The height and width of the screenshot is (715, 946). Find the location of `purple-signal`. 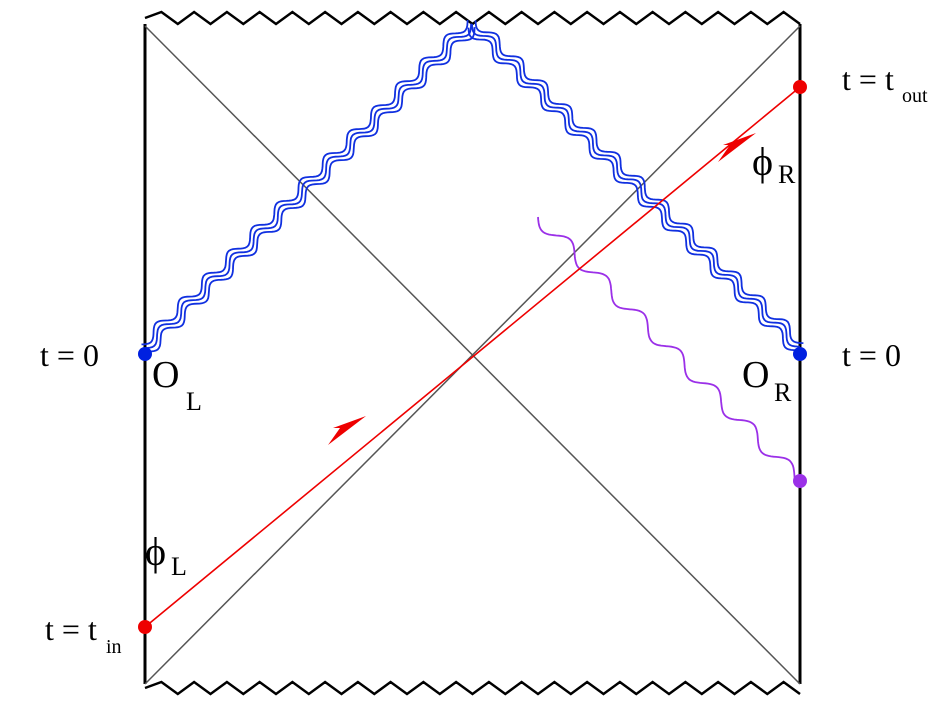

purple-signal is located at coordinates (667, 350).